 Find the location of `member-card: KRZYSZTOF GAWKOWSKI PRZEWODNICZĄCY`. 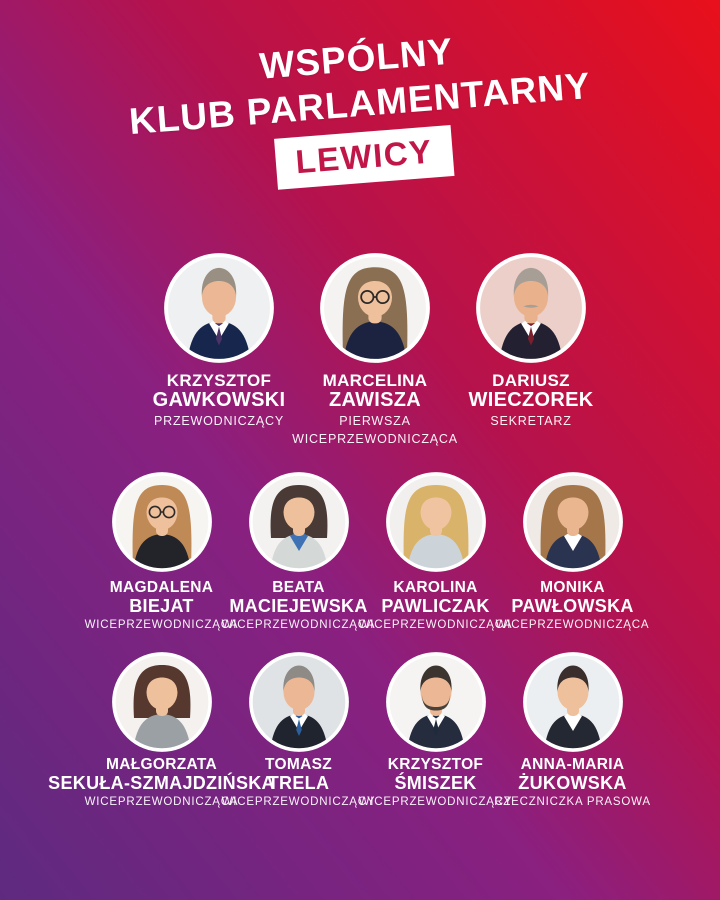

member-card: KRZYSZTOF GAWKOWSKI PRZEWODNICZĄCY is located at coordinates (219, 350).